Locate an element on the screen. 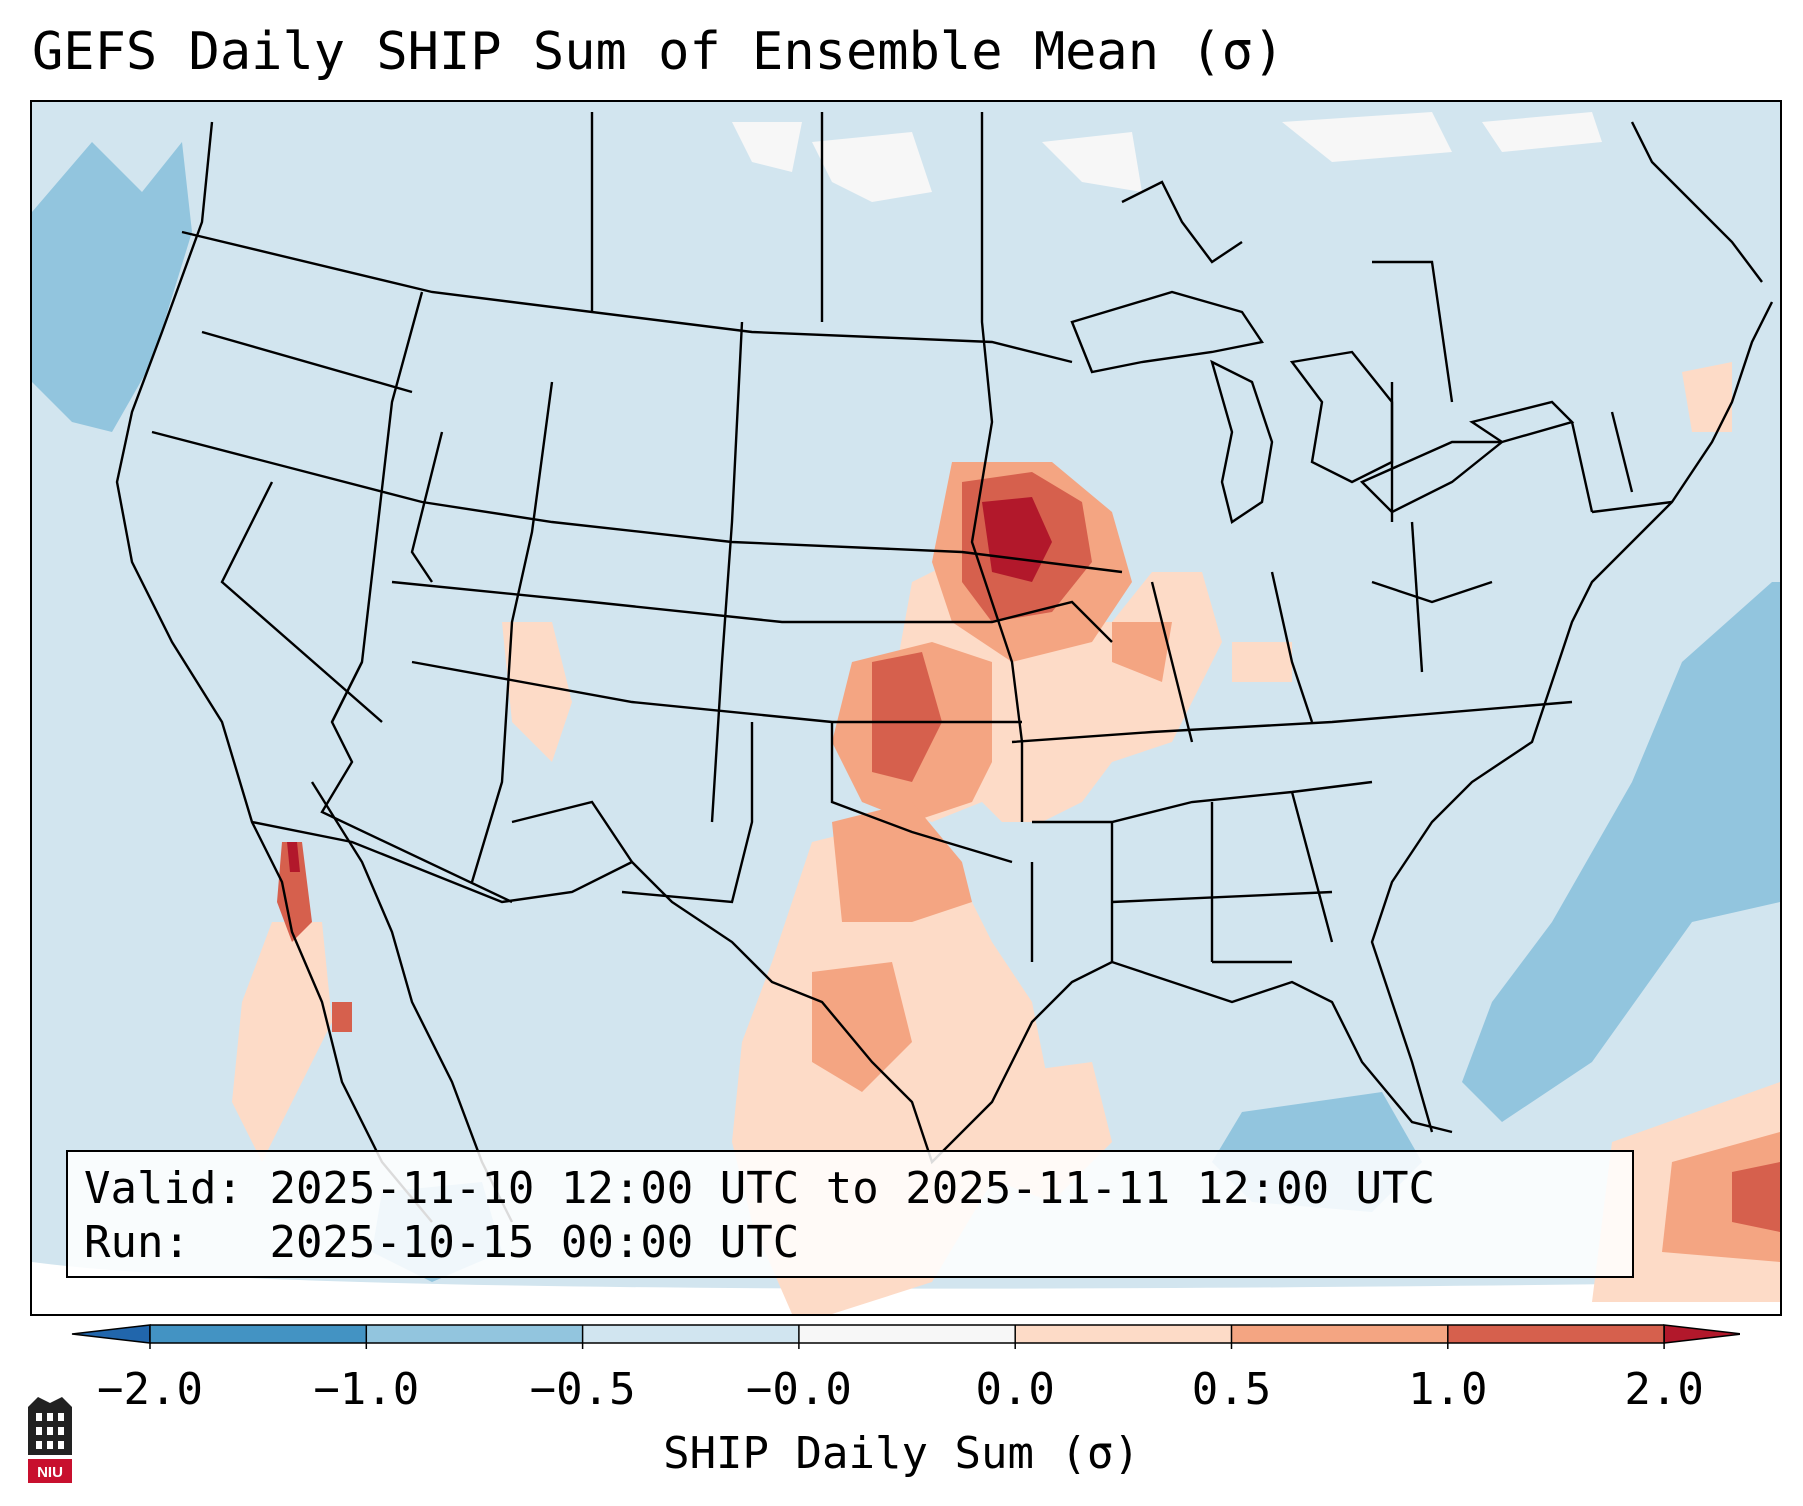 Image resolution: width=1803 pixels, height=1506 pixels. colorbar is located at coordinates (905, 1336).